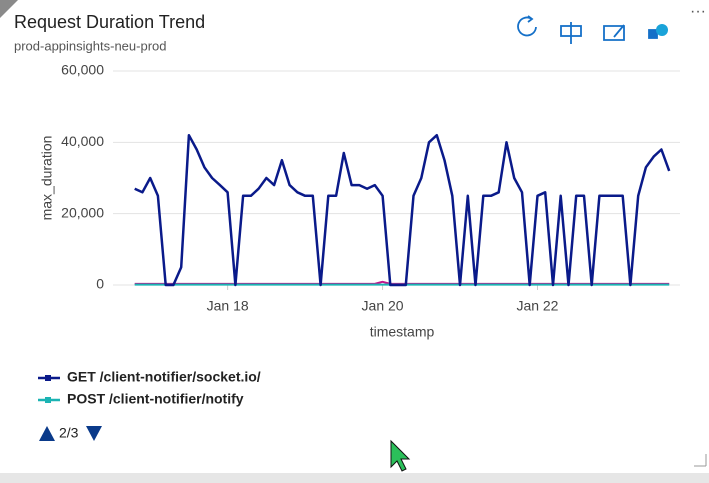 This screenshot has width=709, height=483. I want to click on bottom-bar, so click(354, 478).